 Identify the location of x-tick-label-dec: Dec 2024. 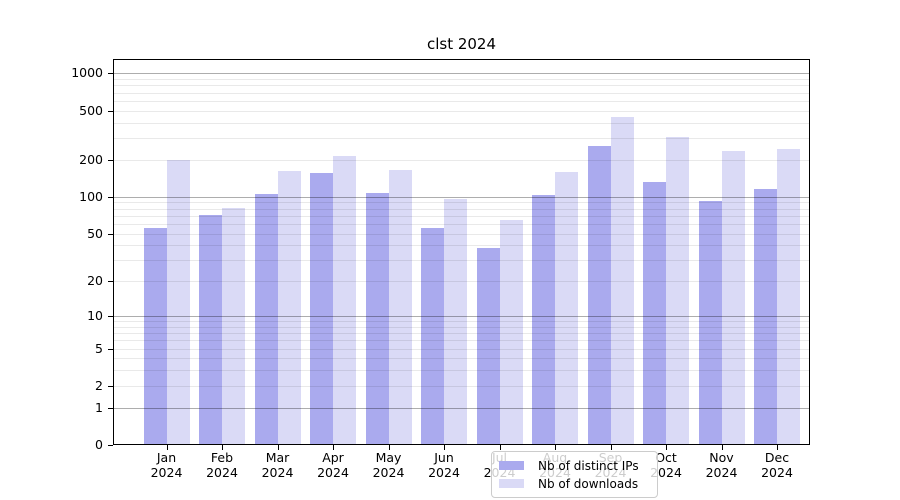
(777, 465).